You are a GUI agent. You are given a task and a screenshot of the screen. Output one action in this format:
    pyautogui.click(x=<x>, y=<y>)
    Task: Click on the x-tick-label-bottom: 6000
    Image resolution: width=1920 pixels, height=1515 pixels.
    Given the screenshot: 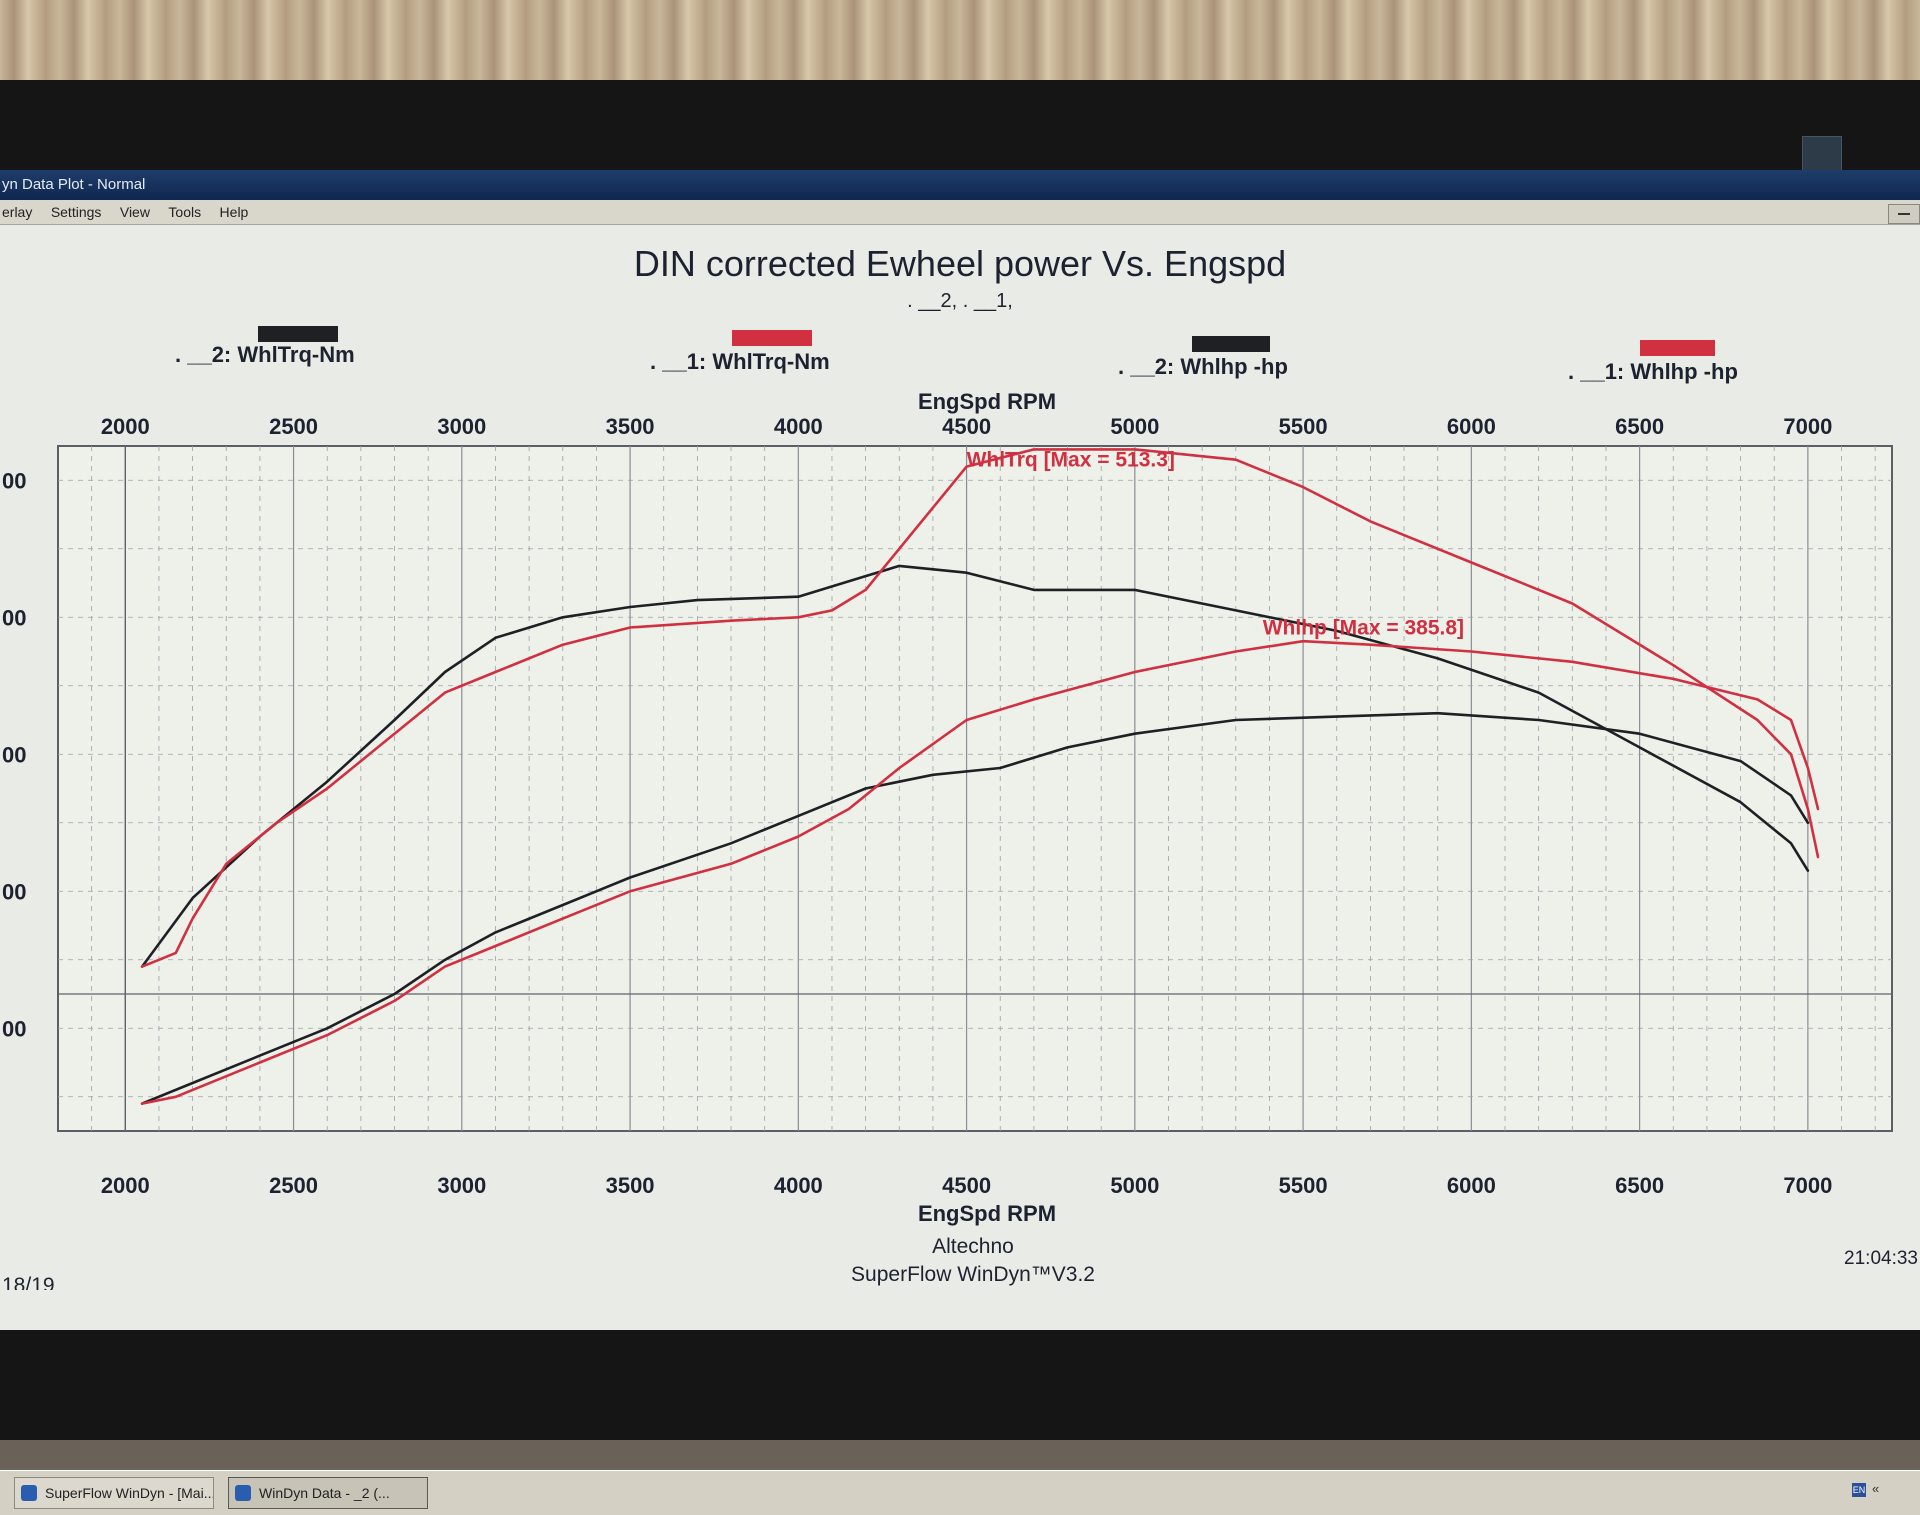 What is the action you would take?
    pyautogui.click(x=1471, y=1185)
    